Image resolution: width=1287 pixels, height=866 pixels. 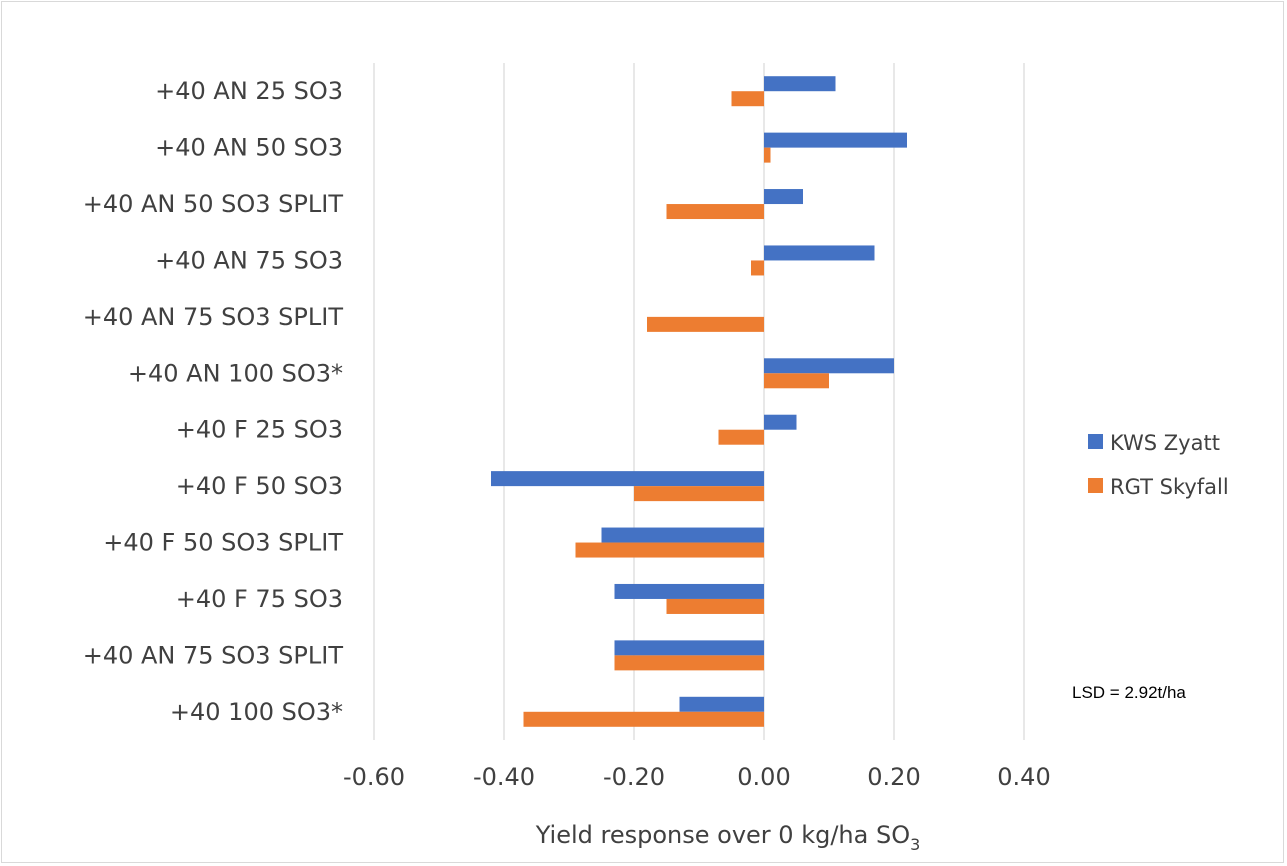 What do you see at coordinates (249, 148) in the screenshot?
I see `category-label: +40 AN 50 SO3` at bounding box center [249, 148].